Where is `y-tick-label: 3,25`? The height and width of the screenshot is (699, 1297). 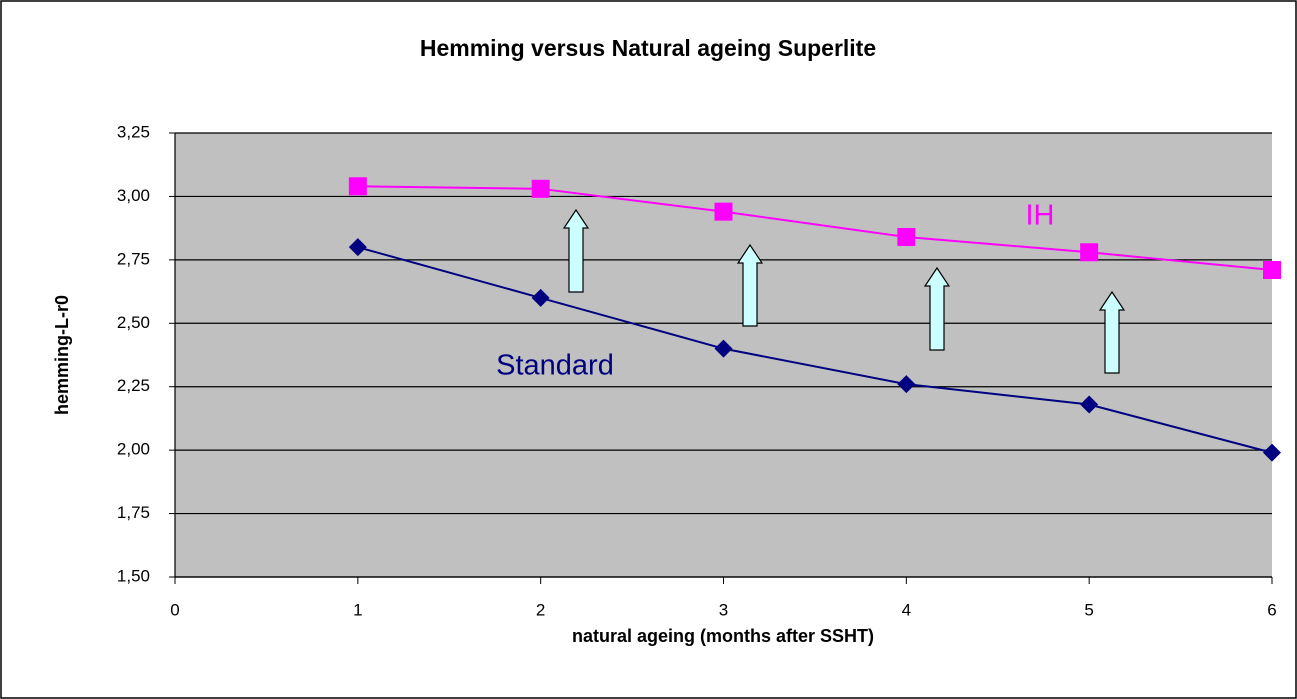 y-tick-label: 3,25 is located at coordinates (133, 131).